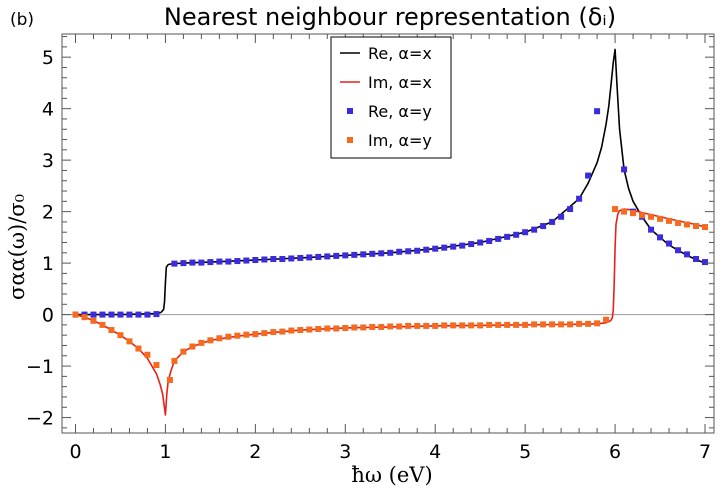 This screenshot has width=725, height=495. What do you see at coordinates (615, 452) in the screenshot?
I see `x-tick-label: 6` at bounding box center [615, 452].